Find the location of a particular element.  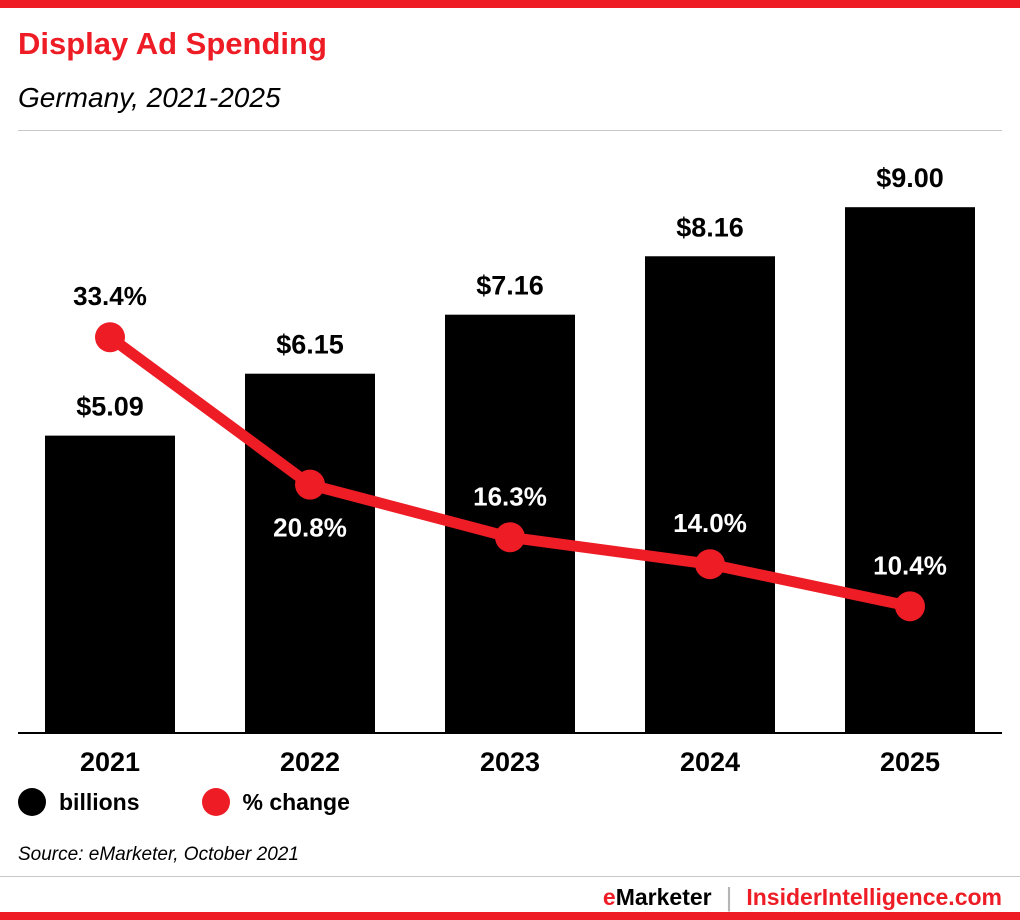

brand-letter-e: e is located at coordinates (609, 897).